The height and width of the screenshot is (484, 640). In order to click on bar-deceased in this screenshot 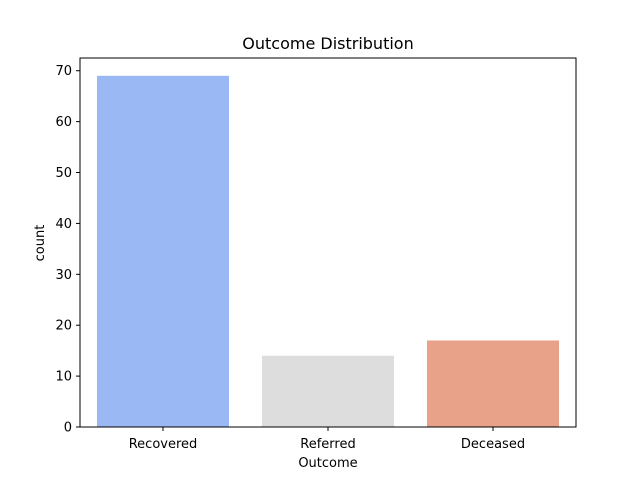, I will do `click(493, 383)`.